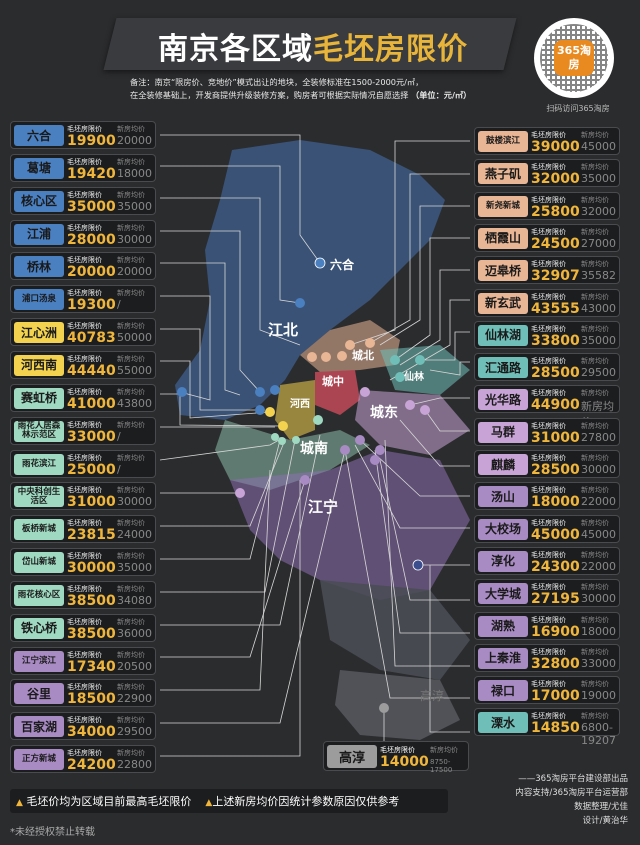 This screenshot has width=640, height=845. I want to click on card-right_cards-3: 栖霞山 毛坯房限价 24500 新房均价 27000, so click(547, 237).